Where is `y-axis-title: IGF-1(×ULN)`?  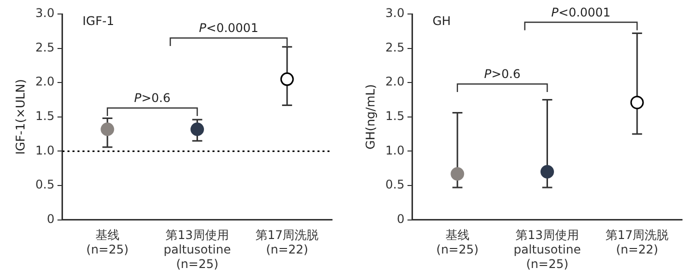
y-axis-title: IGF-1(×ULN) is located at coordinates (20, 117).